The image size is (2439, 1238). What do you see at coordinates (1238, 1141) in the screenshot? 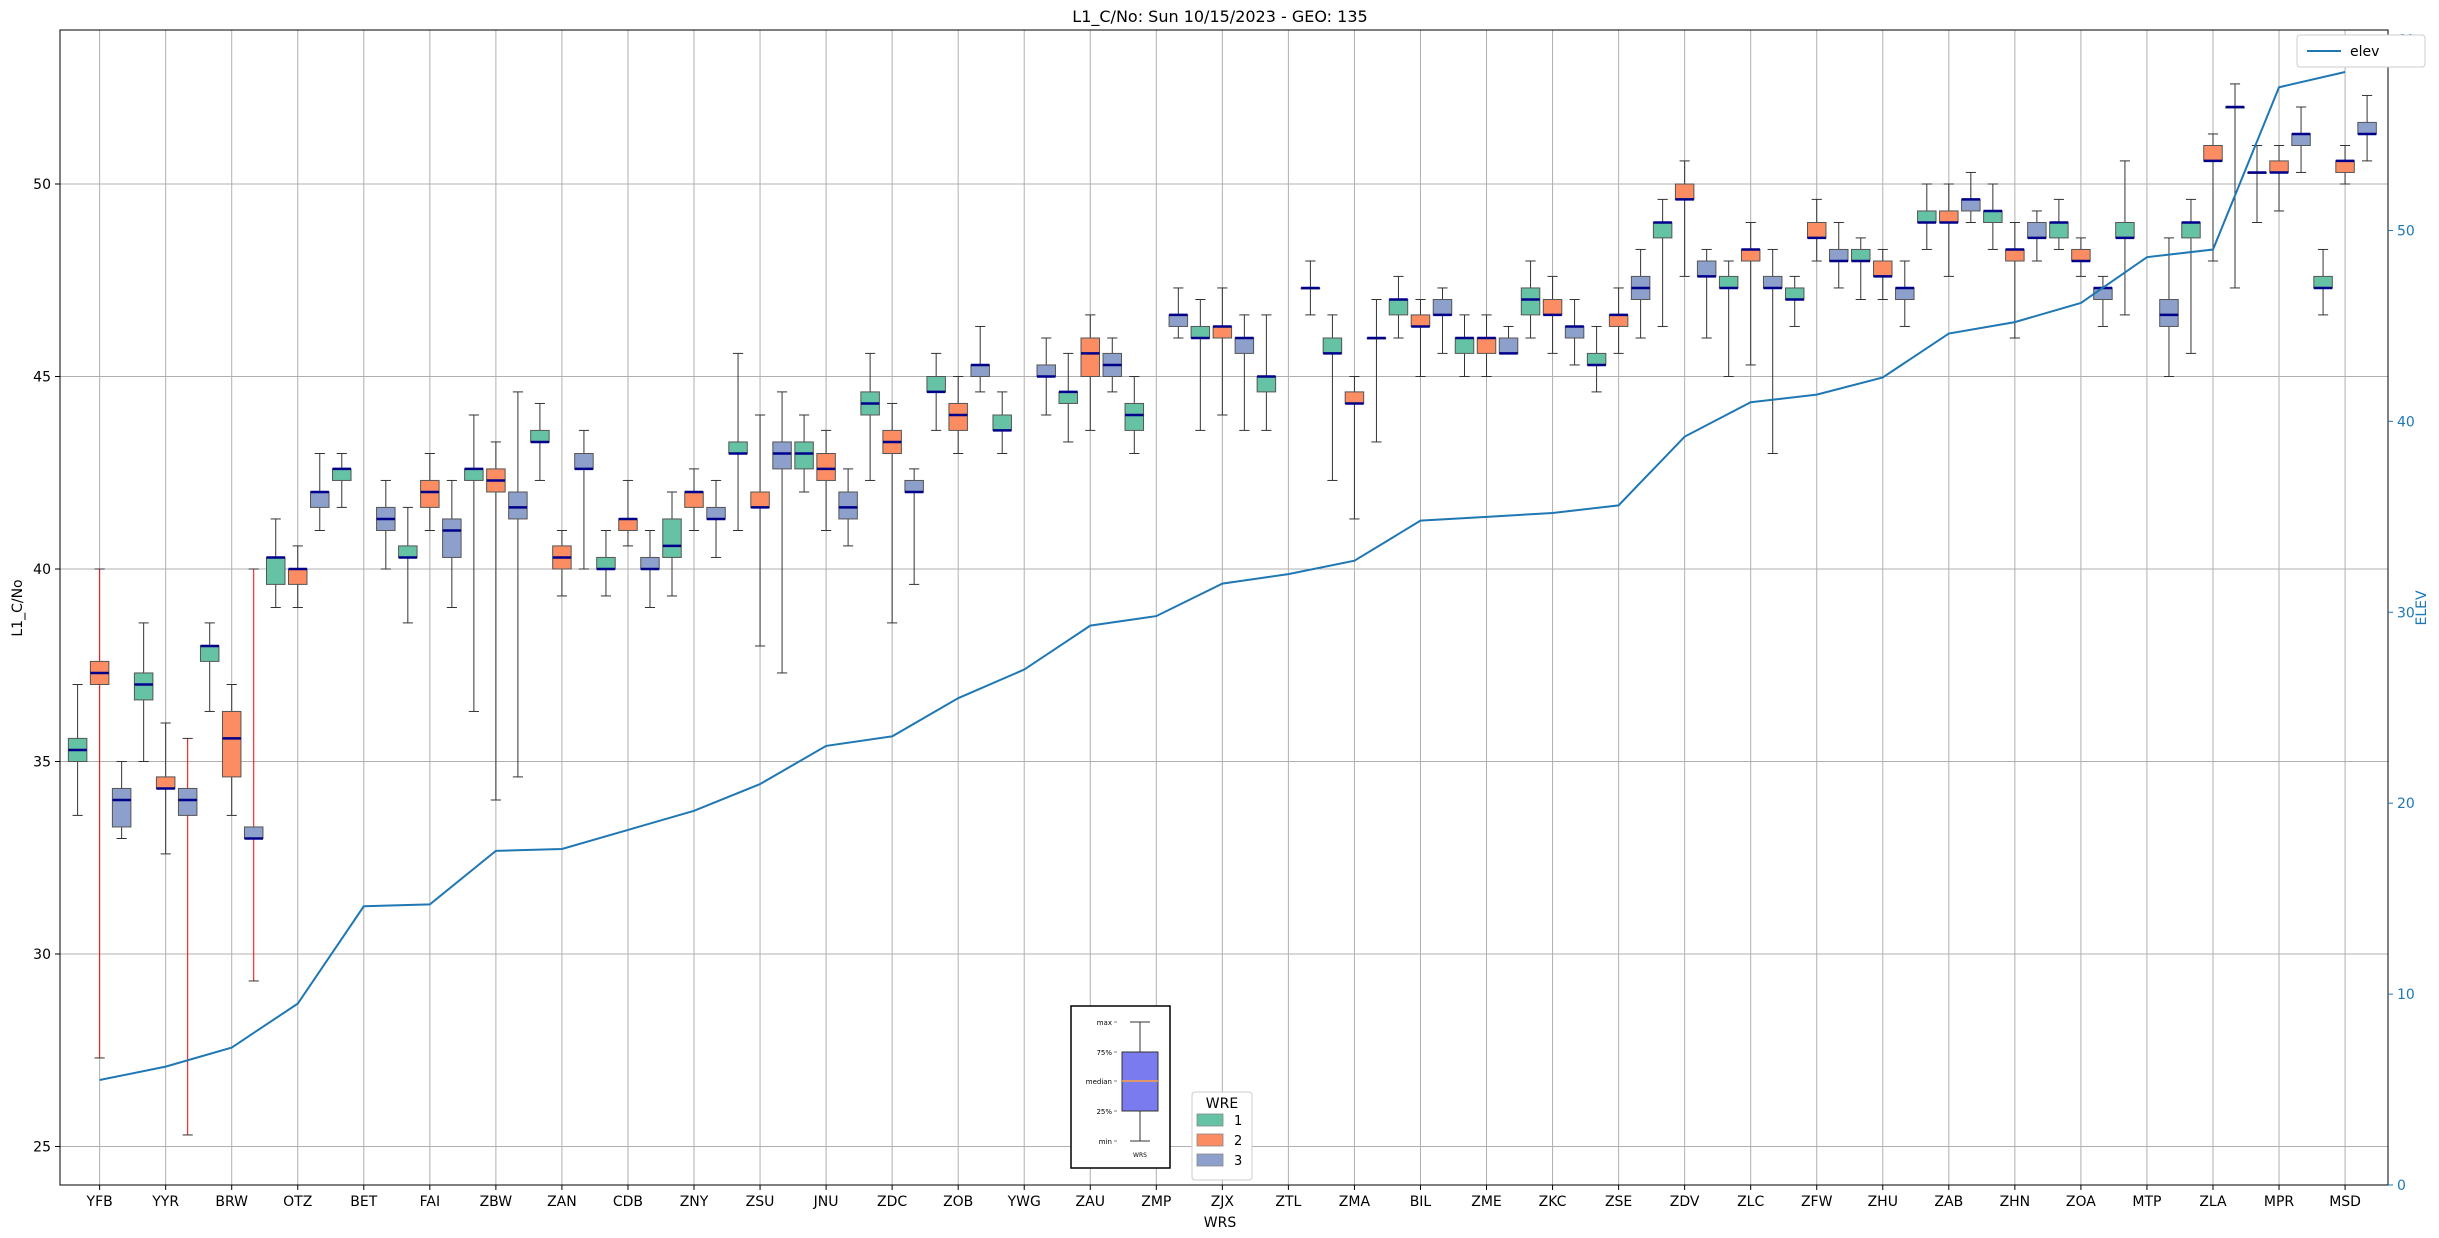
I see `wre-legend-label-2: 2` at bounding box center [1238, 1141].